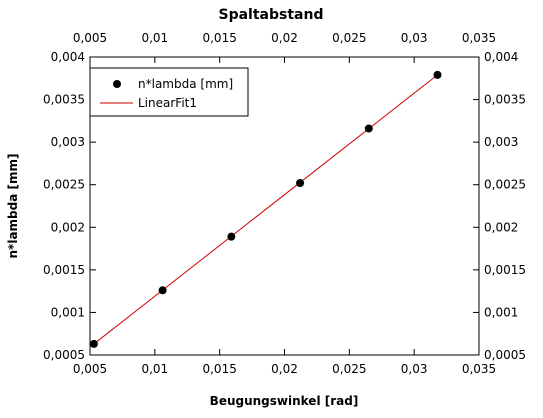 The width and height of the screenshot is (543, 418). Describe the element at coordinates (154, 38) in the screenshot. I see `x-tick-label-top: 0,01` at that location.